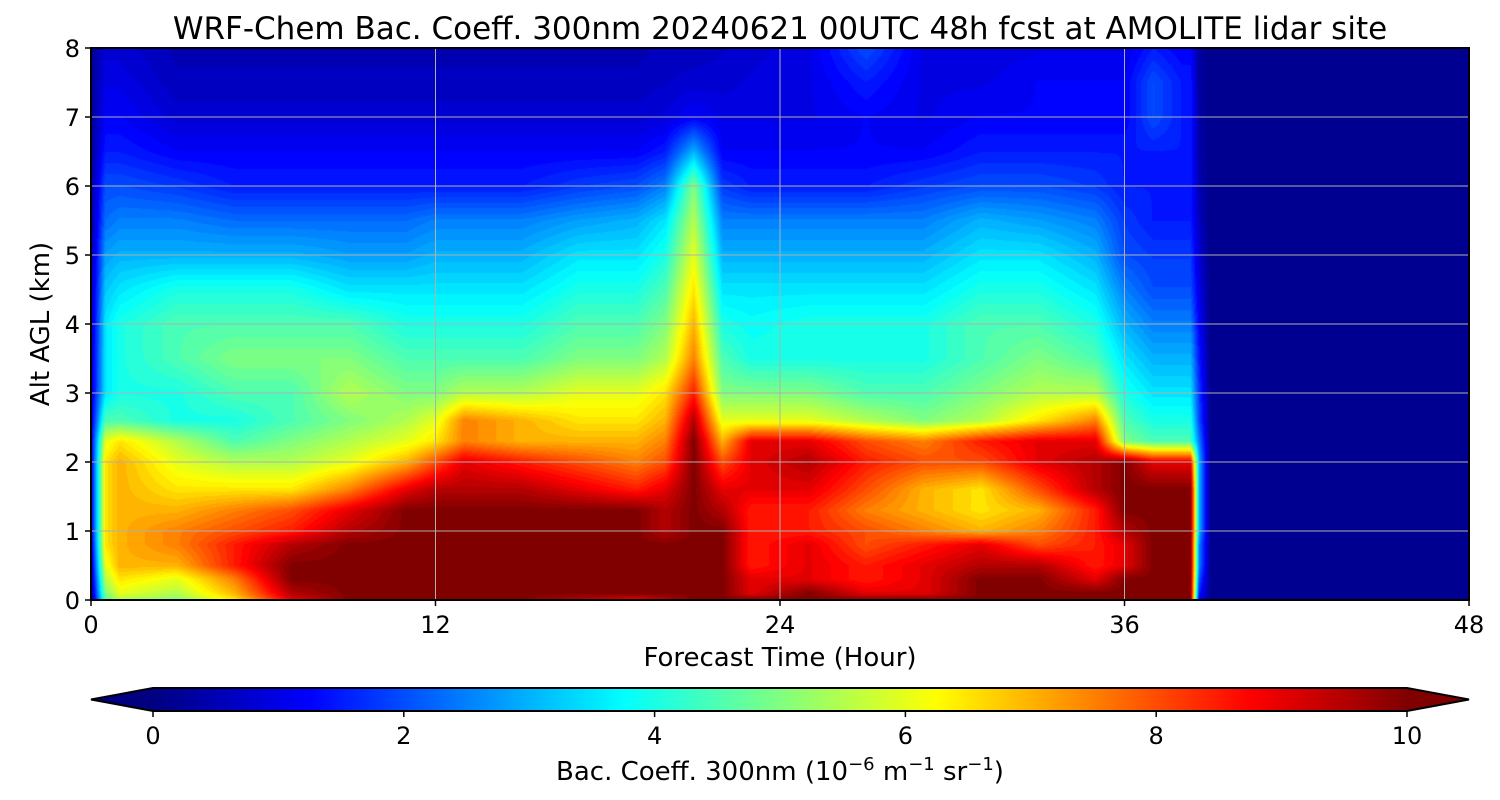 The width and height of the screenshot is (1500, 800). Describe the element at coordinates (1469, 625) in the screenshot. I see `x-tick-label: 48` at that location.